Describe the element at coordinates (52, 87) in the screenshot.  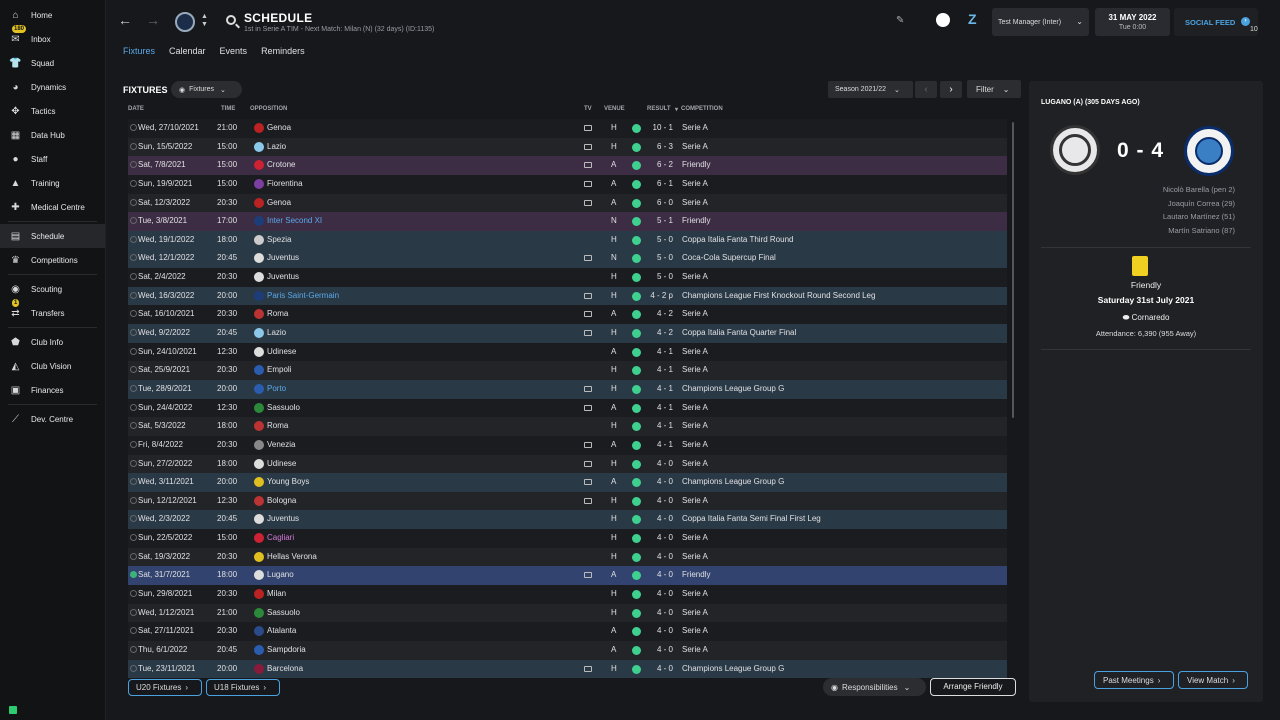
I see `sidebar-item-dynamics: ◕ Dynamics` at that location.